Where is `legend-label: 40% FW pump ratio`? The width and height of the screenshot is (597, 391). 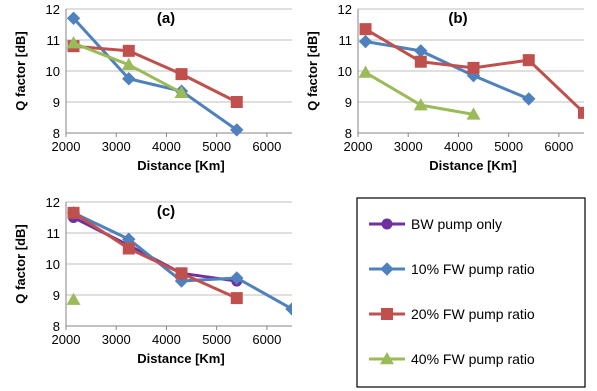
legend-label: 40% FW pump ratio is located at coordinates (473, 359).